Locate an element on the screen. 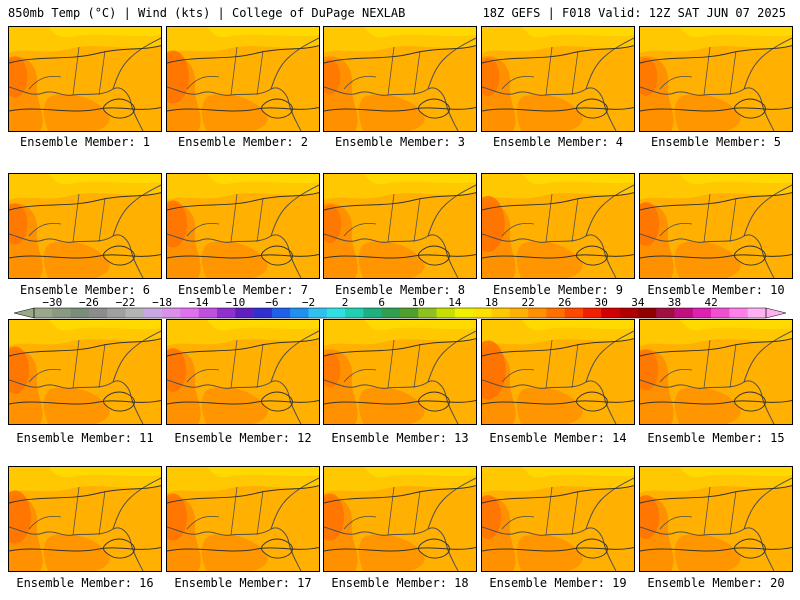  ensemble-member-label: Ensemble Member: 12 is located at coordinates (243, 438).